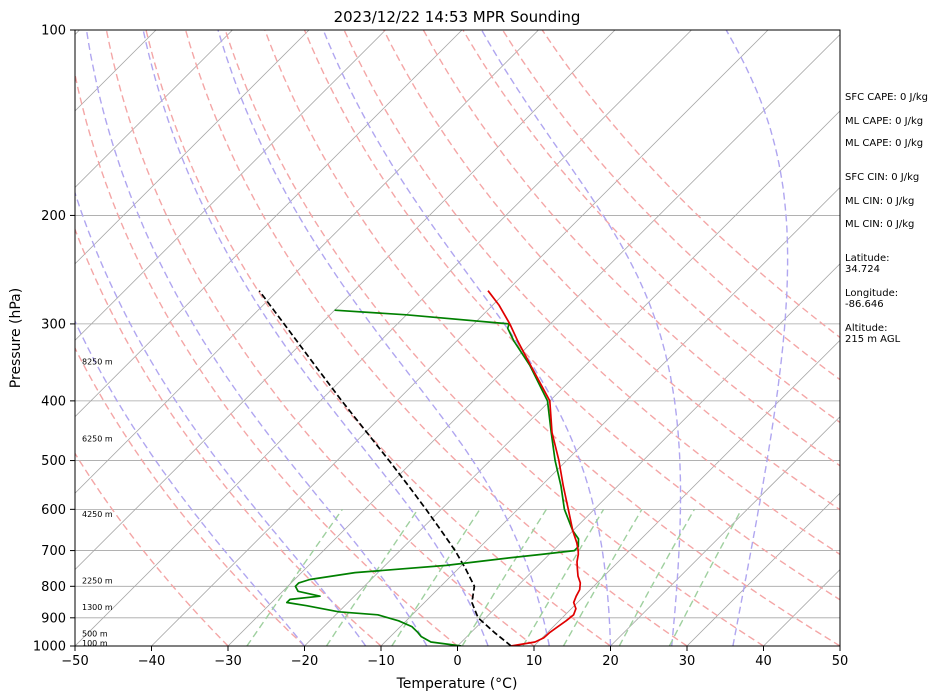 This screenshot has width=947, height=700. Describe the element at coordinates (97, 581) in the screenshot. I see `height-label: 2250 m` at that location.